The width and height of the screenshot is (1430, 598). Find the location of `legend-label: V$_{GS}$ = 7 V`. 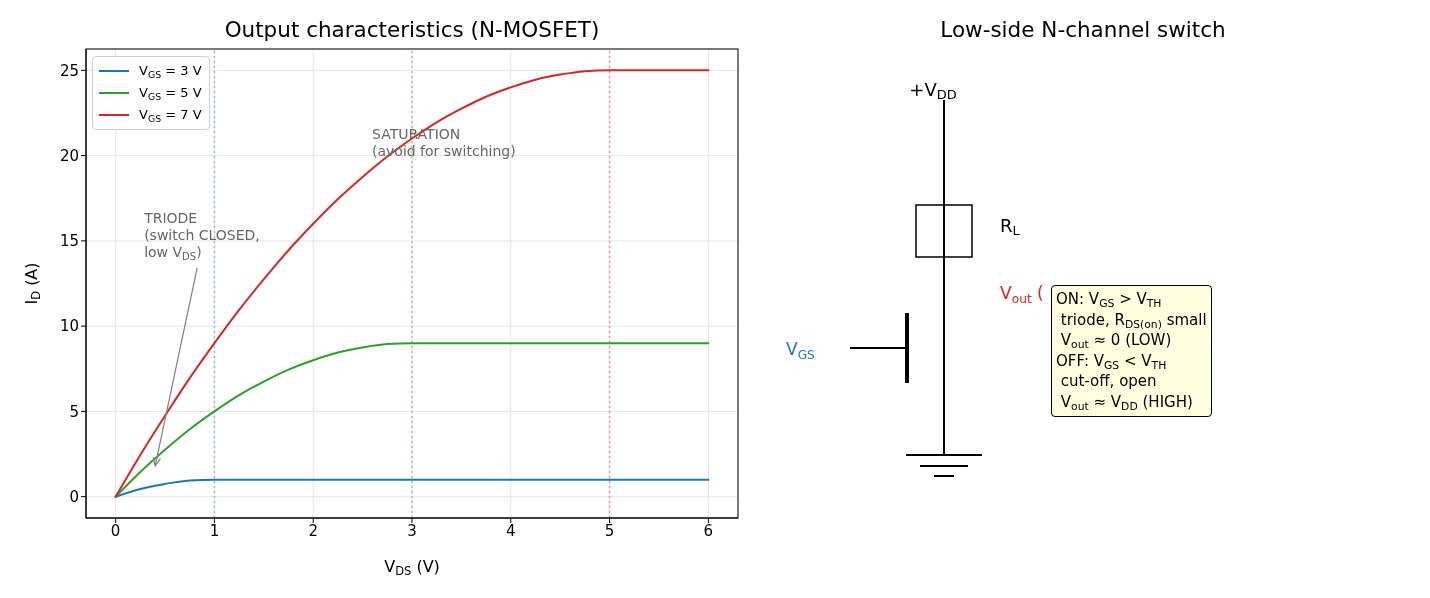

legend-label: V$_{GS}$ = 7 V is located at coordinates (170, 116).